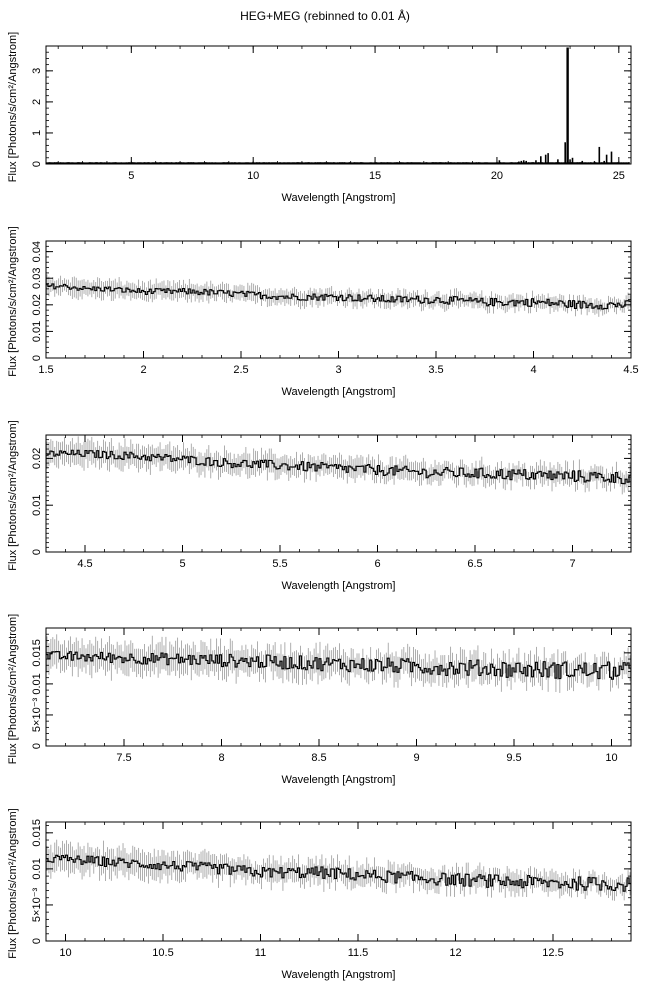 This screenshot has width=650, height=991. What do you see at coordinates (221, 758) in the screenshot?
I see `x-tick-label: 8` at bounding box center [221, 758].